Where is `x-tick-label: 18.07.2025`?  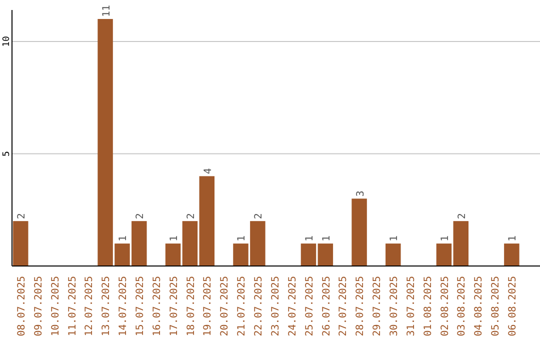 x-tick-label: 18.07.2025 is located at coordinates (191, 306).